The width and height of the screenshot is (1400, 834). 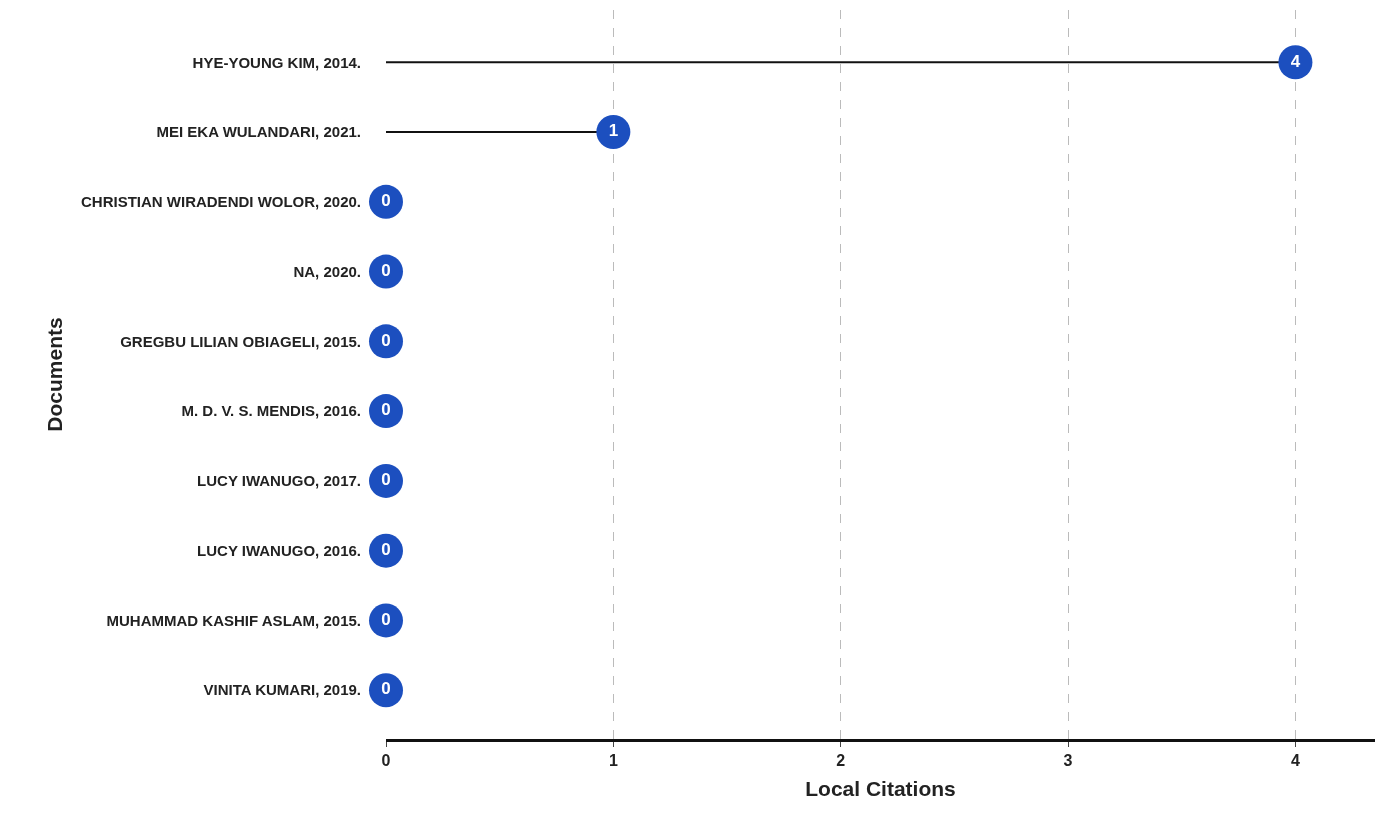 I want to click on y-tick-label: MEI EKA WULANDARI, 2021., so click(x=258, y=132).